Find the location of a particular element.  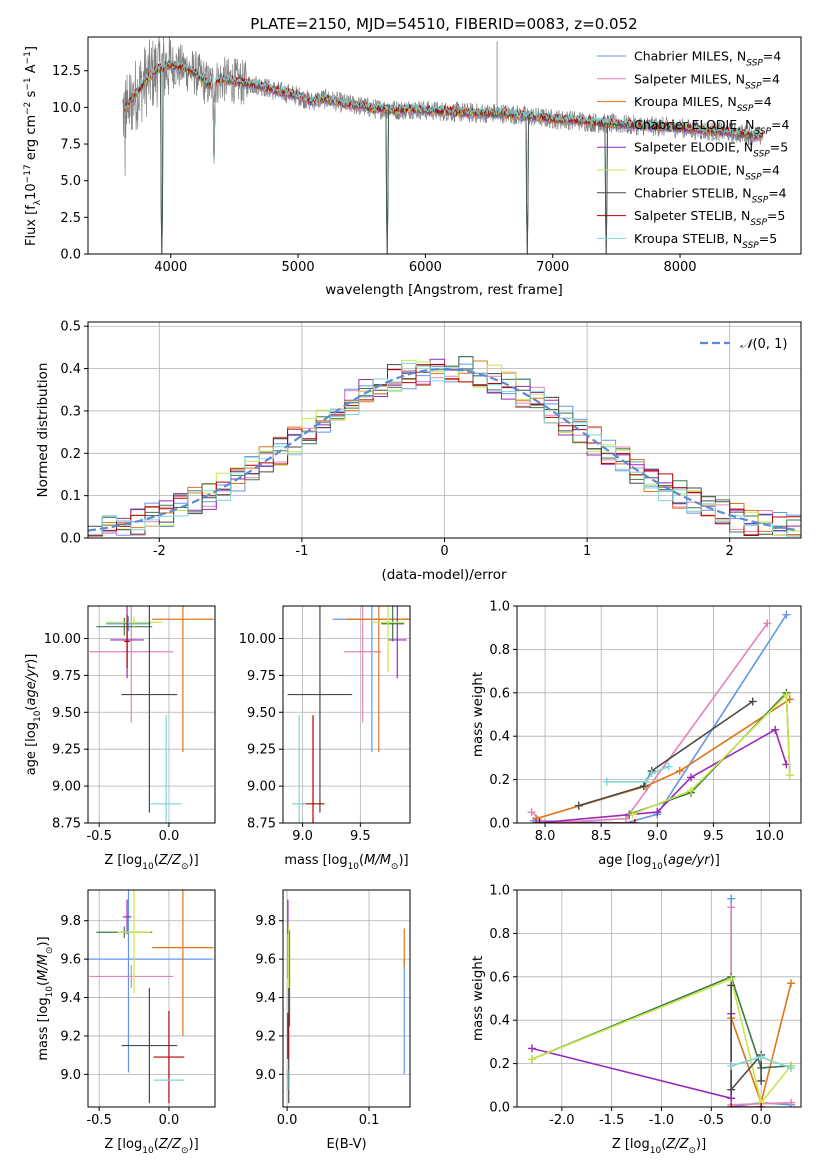

y-axis-label-part: erg cm is located at coordinates (31, 139).